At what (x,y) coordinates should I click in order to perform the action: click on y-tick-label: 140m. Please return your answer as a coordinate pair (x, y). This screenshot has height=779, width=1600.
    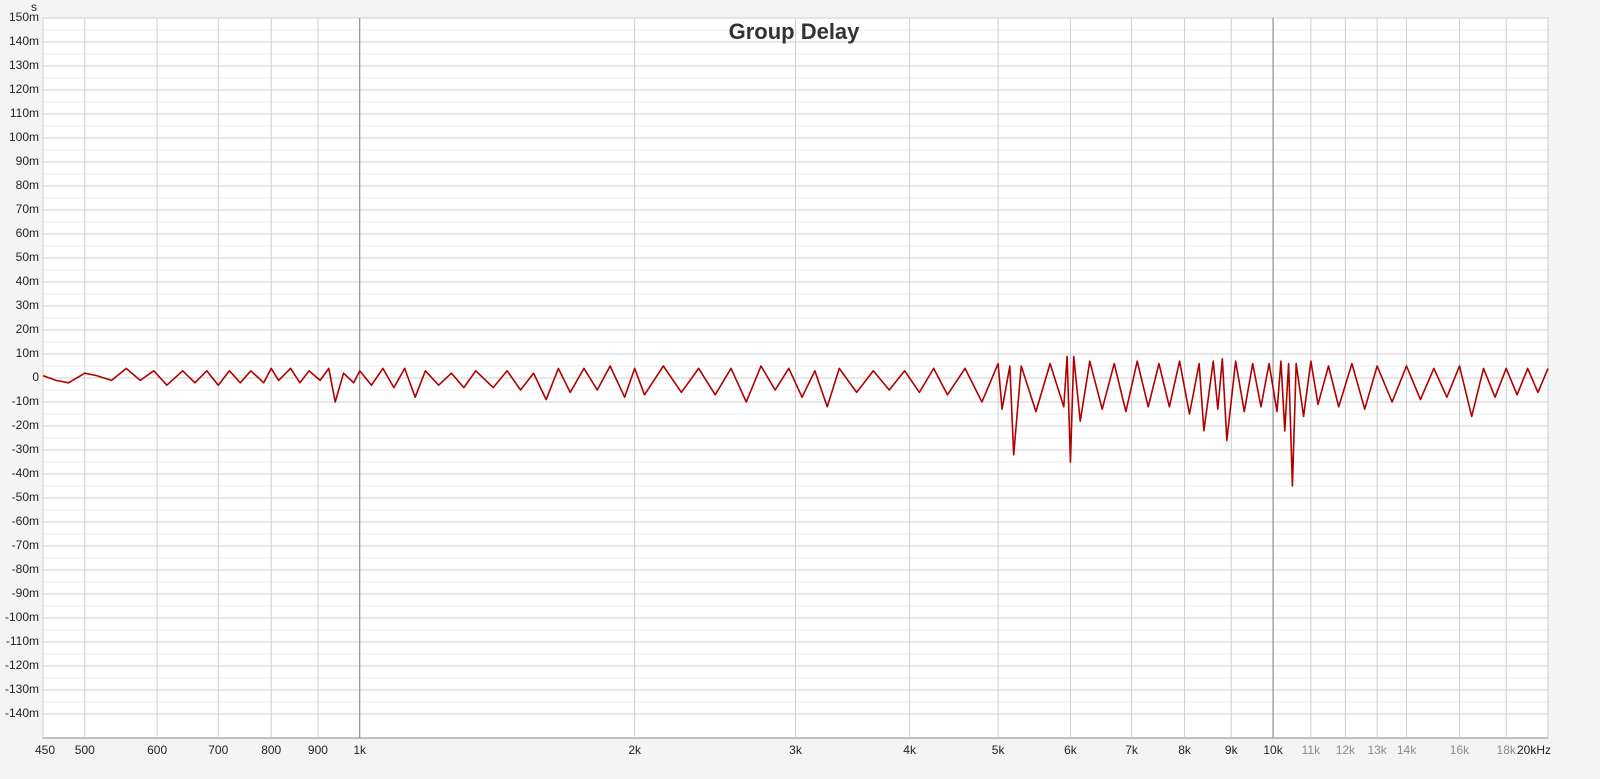
    Looking at the image, I should click on (24, 41).